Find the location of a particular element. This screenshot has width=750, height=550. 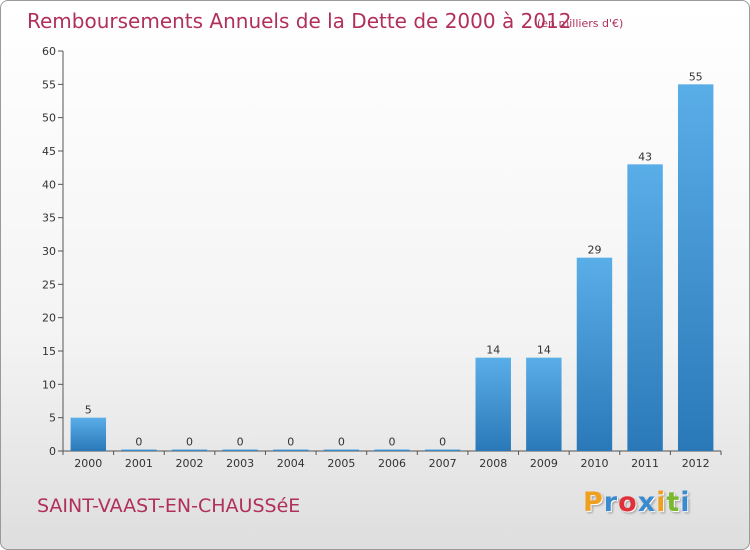

y-axis: 0 5 10 15 20 25 30 35 40 45 50 55 60 is located at coordinates (53, 251).